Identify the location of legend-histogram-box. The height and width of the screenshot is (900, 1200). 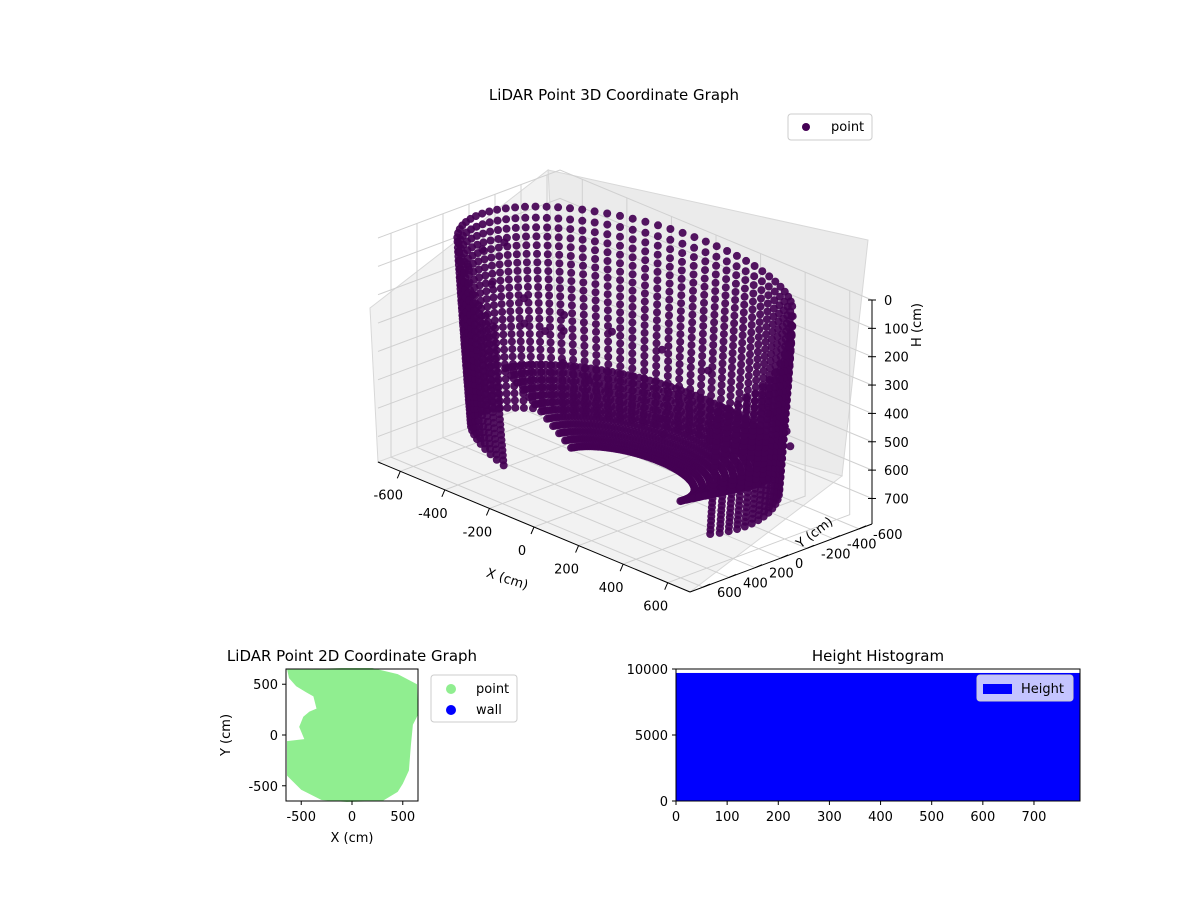
(1025, 688).